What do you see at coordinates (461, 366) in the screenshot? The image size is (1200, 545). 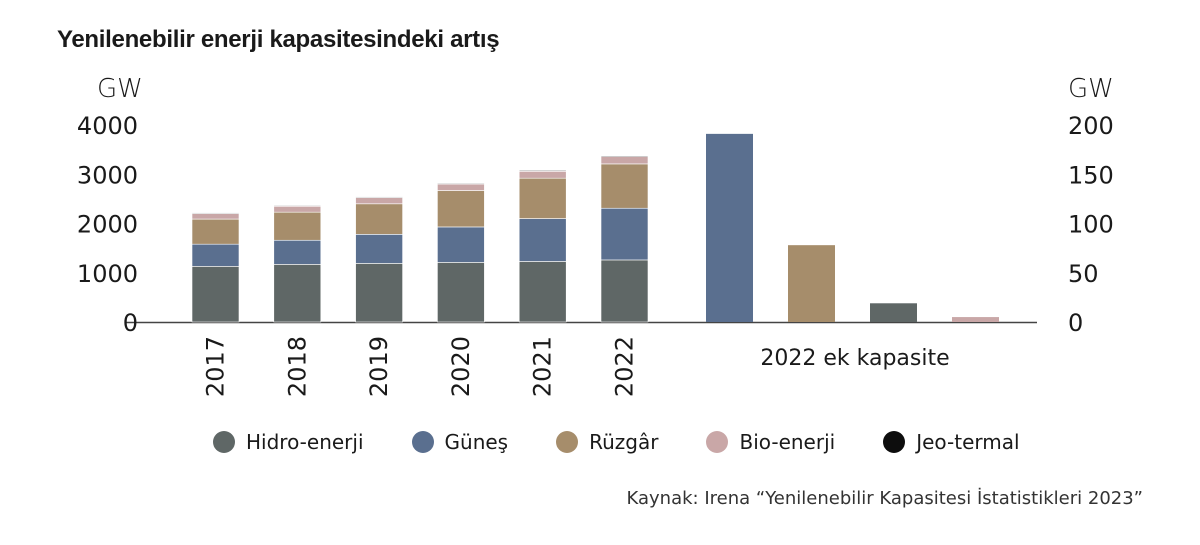 I see `year-label-2020: 2020` at bounding box center [461, 366].